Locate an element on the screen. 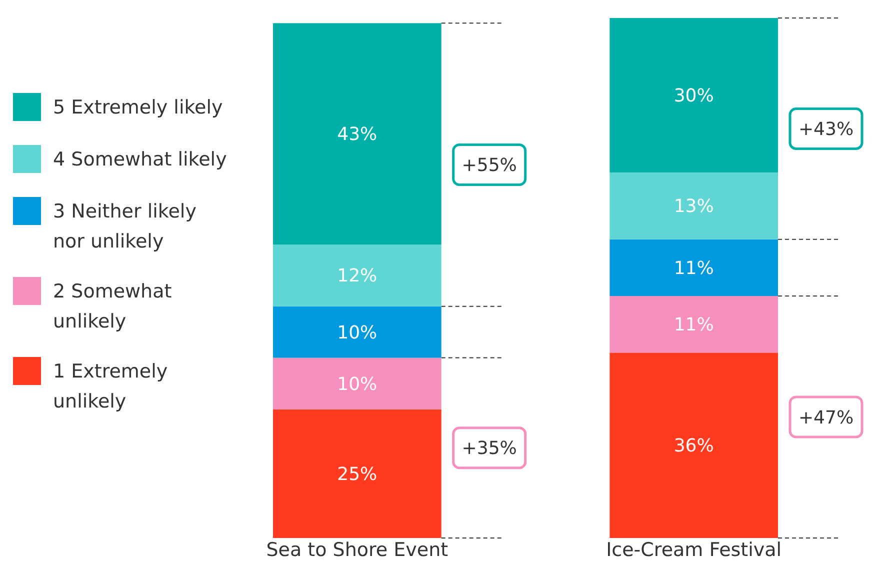 The height and width of the screenshot is (569, 876). annotation: +55% is located at coordinates (489, 165).